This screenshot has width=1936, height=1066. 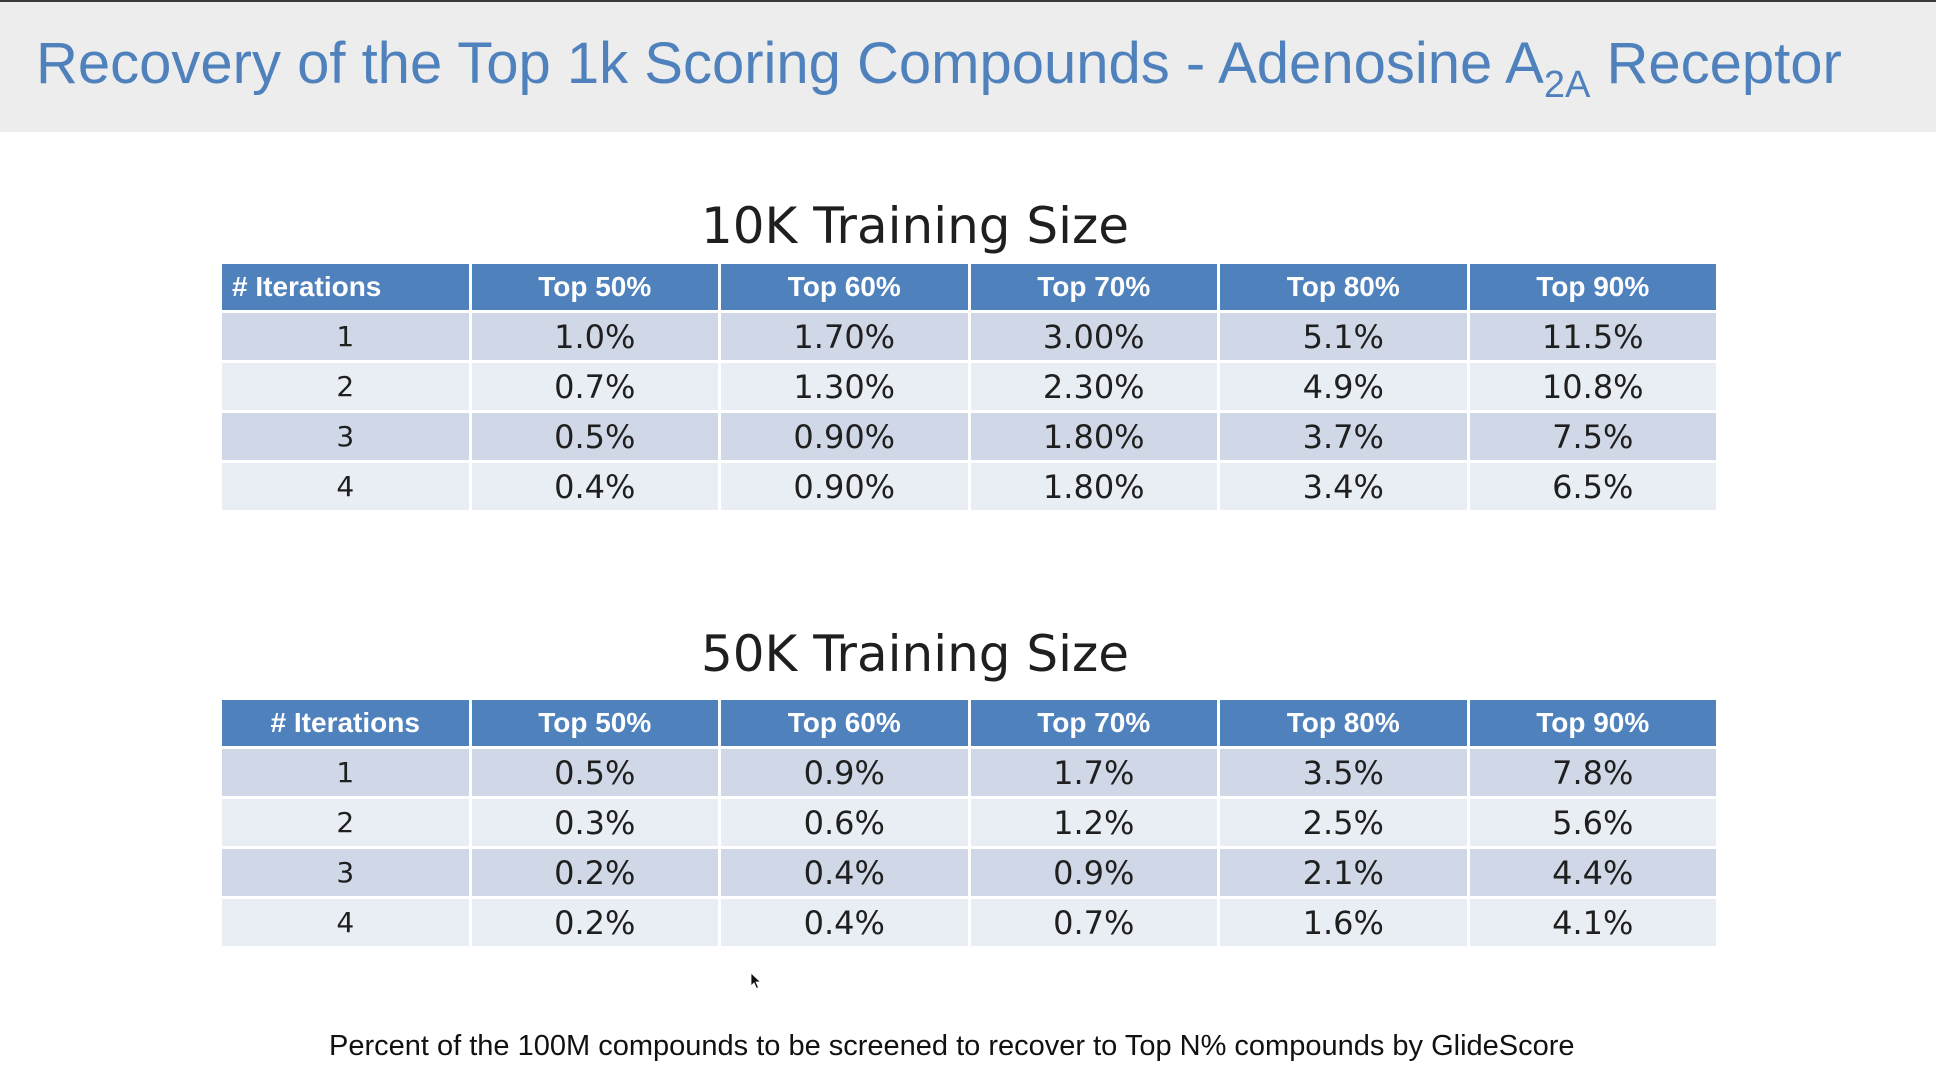 I want to click on cell-top-90: 11.5%, so click(x=1592, y=336).